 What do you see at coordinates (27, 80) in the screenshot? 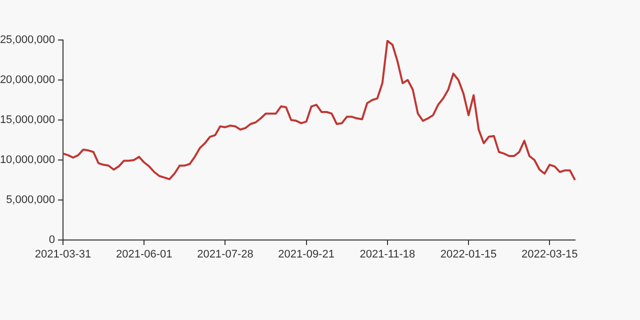
I see `y-tick-label: 20,000,000` at bounding box center [27, 80].